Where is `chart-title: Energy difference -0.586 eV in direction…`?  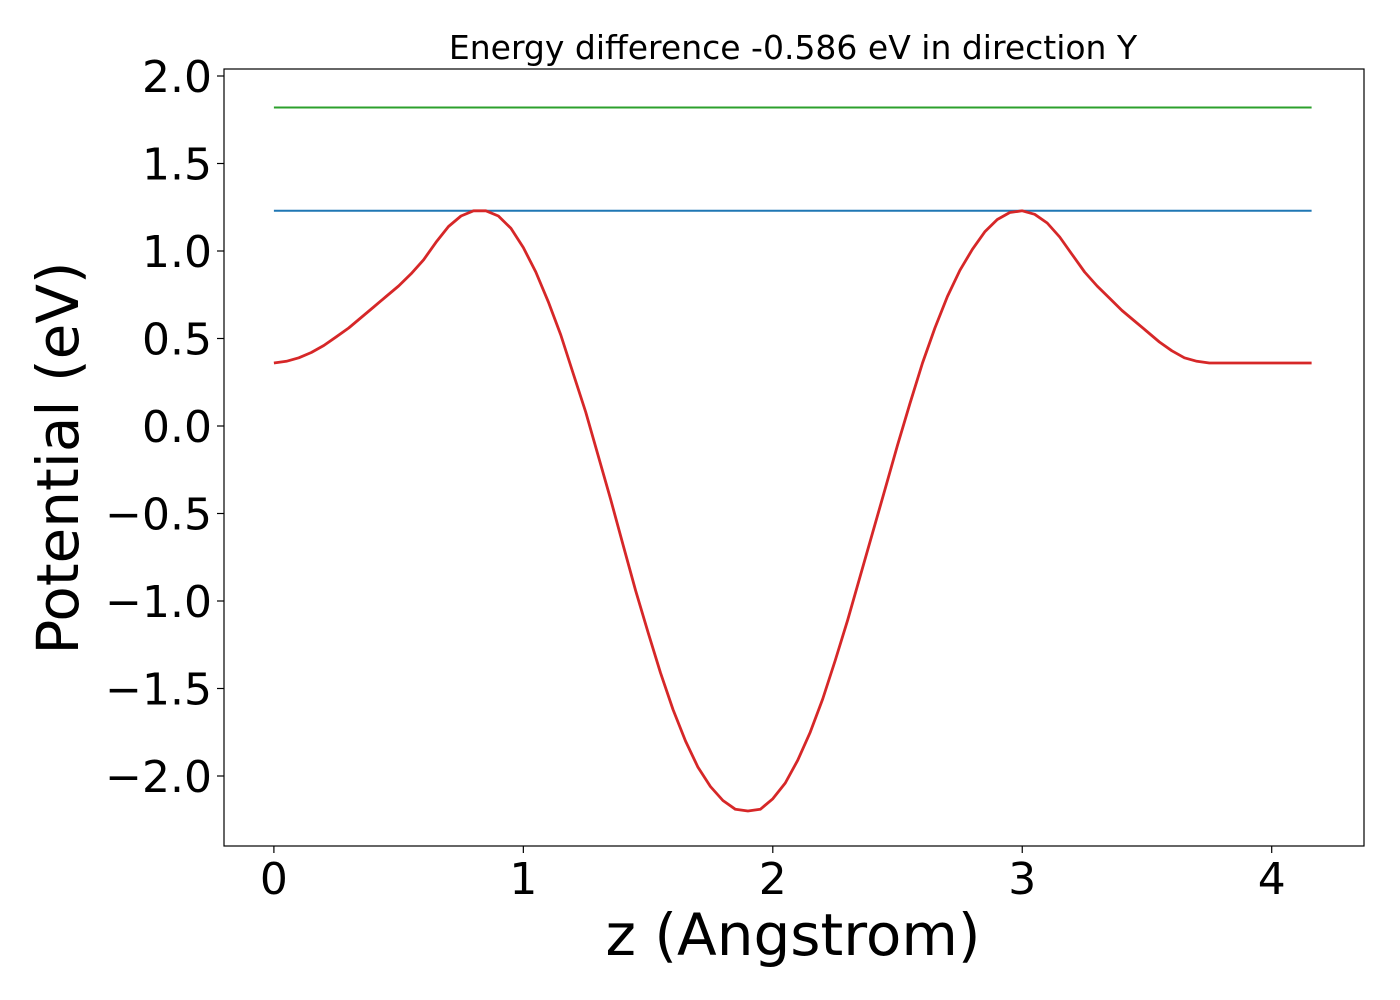 chart-title: Energy difference -0.586 eV in direction… is located at coordinates (793, 47).